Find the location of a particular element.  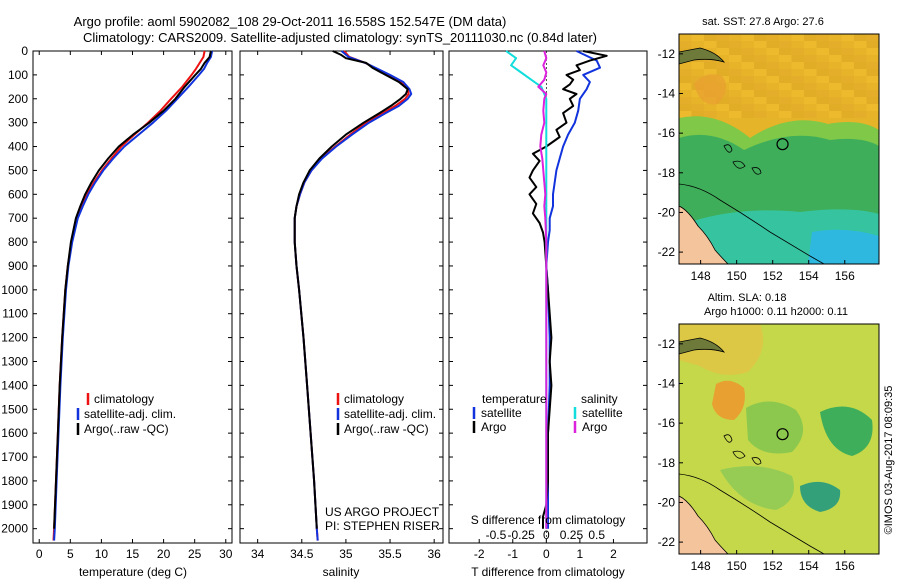

lat-tick-label: -16 is located at coordinates (667, 133).